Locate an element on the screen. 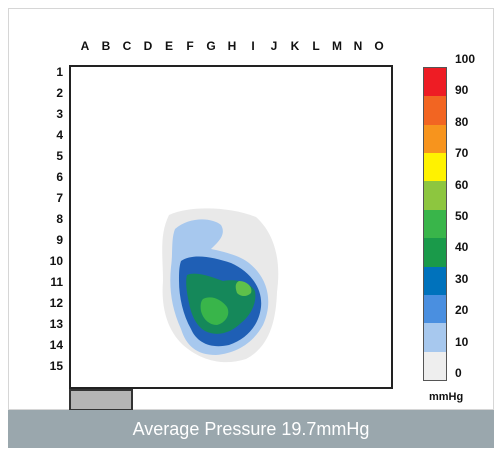  row-label: 9 is located at coordinates (59, 240).